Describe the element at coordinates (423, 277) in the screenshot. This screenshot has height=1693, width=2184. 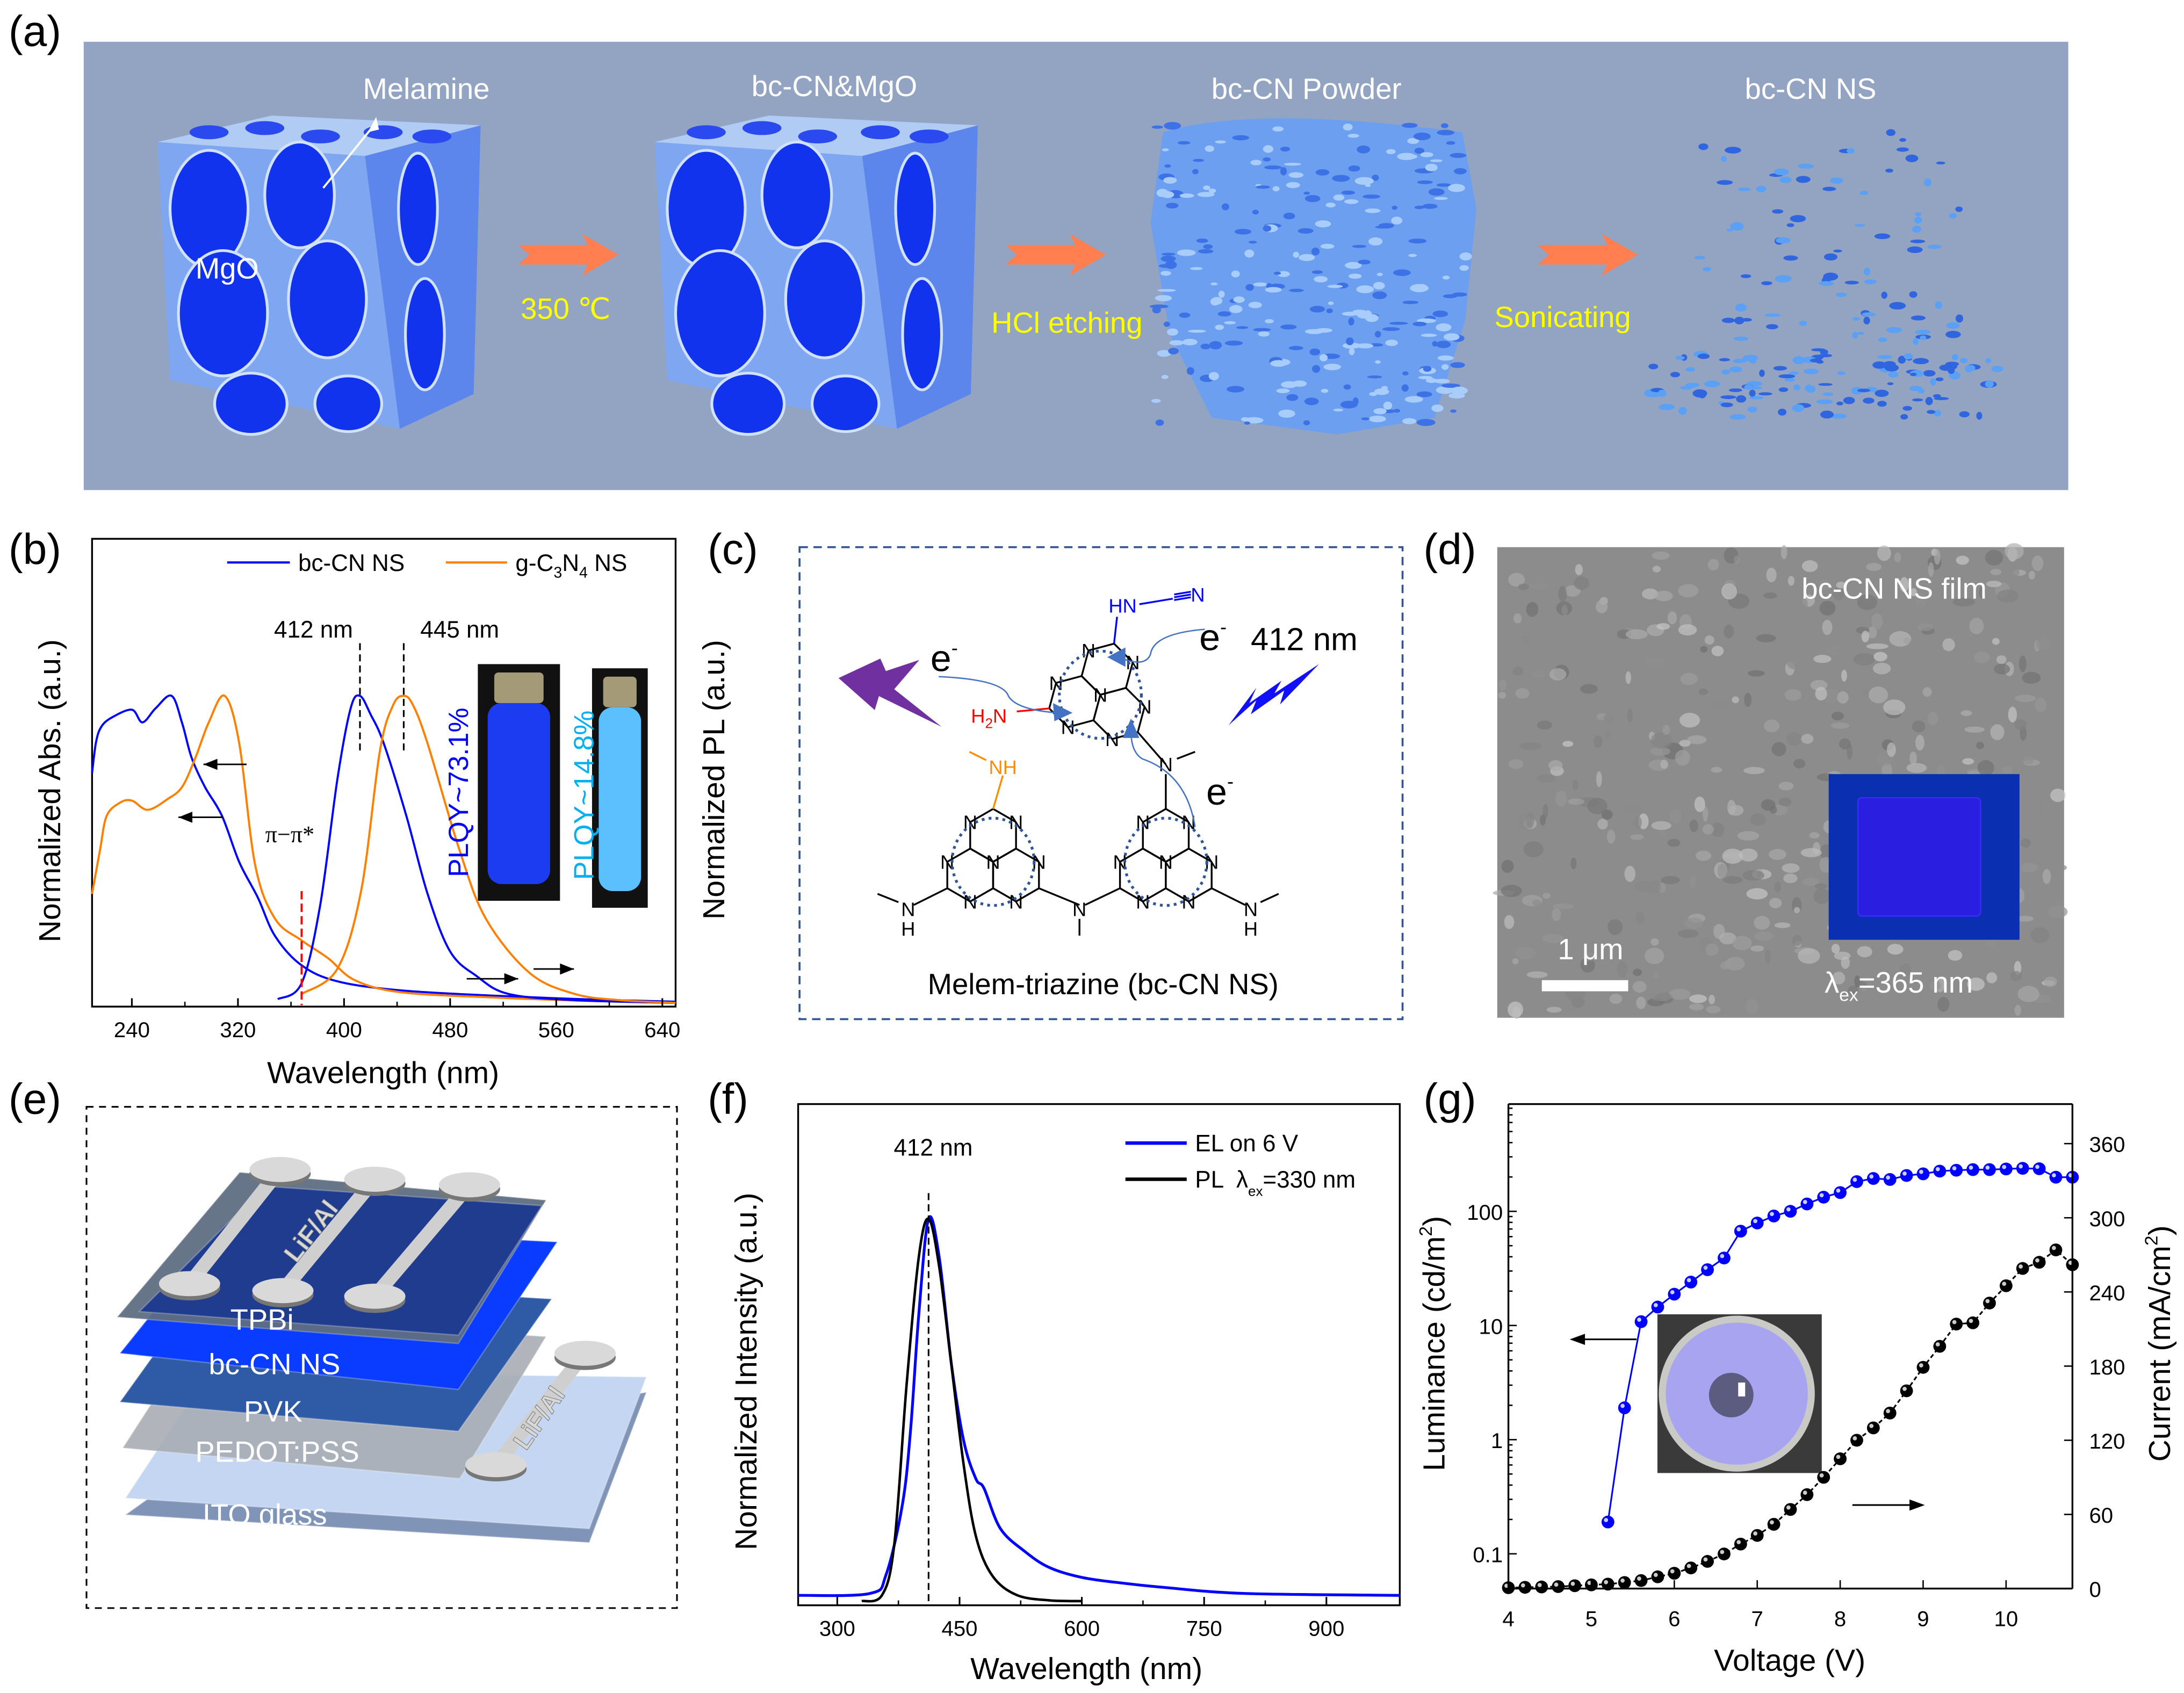
I see `melamine-mgo-cube-side-face` at that location.